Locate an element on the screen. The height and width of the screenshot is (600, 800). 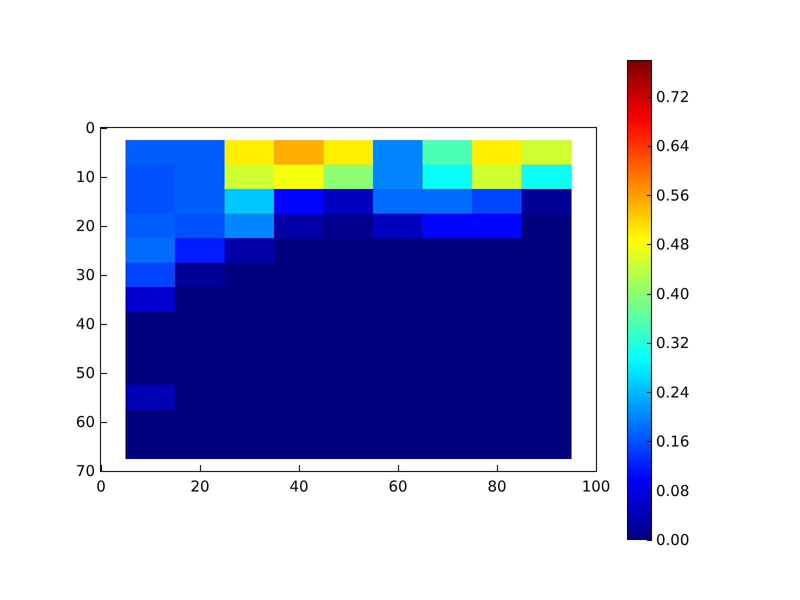
x-tick-label: 60 is located at coordinates (398, 487).